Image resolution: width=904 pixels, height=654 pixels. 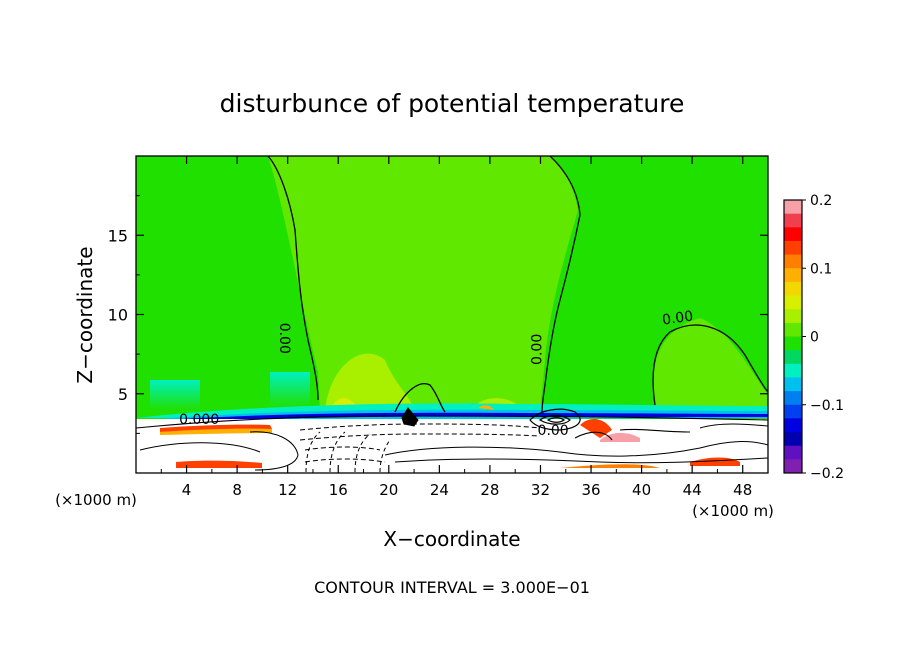 I want to click on colorbar-tick-label: 0.1, so click(x=821, y=269).